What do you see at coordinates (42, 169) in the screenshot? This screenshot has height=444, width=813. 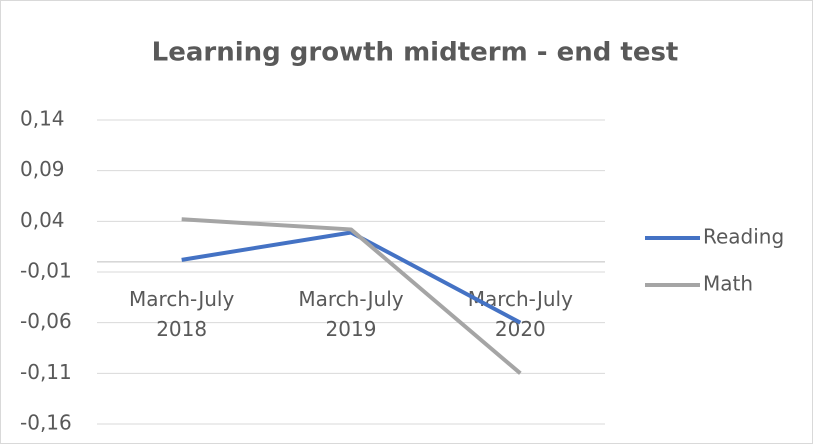 I see `y-tick-label: 0,09` at bounding box center [42, 169].